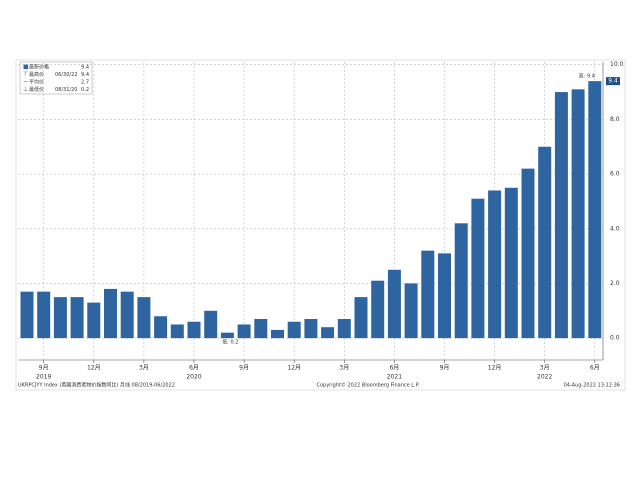 The width and height of the screenshot is (640, 480). What do you see at coordinates (592, 386) in the screenshot?
I see `footer-right: 04-Aug-2022 13:12:36` at bounding box center [592, 386].